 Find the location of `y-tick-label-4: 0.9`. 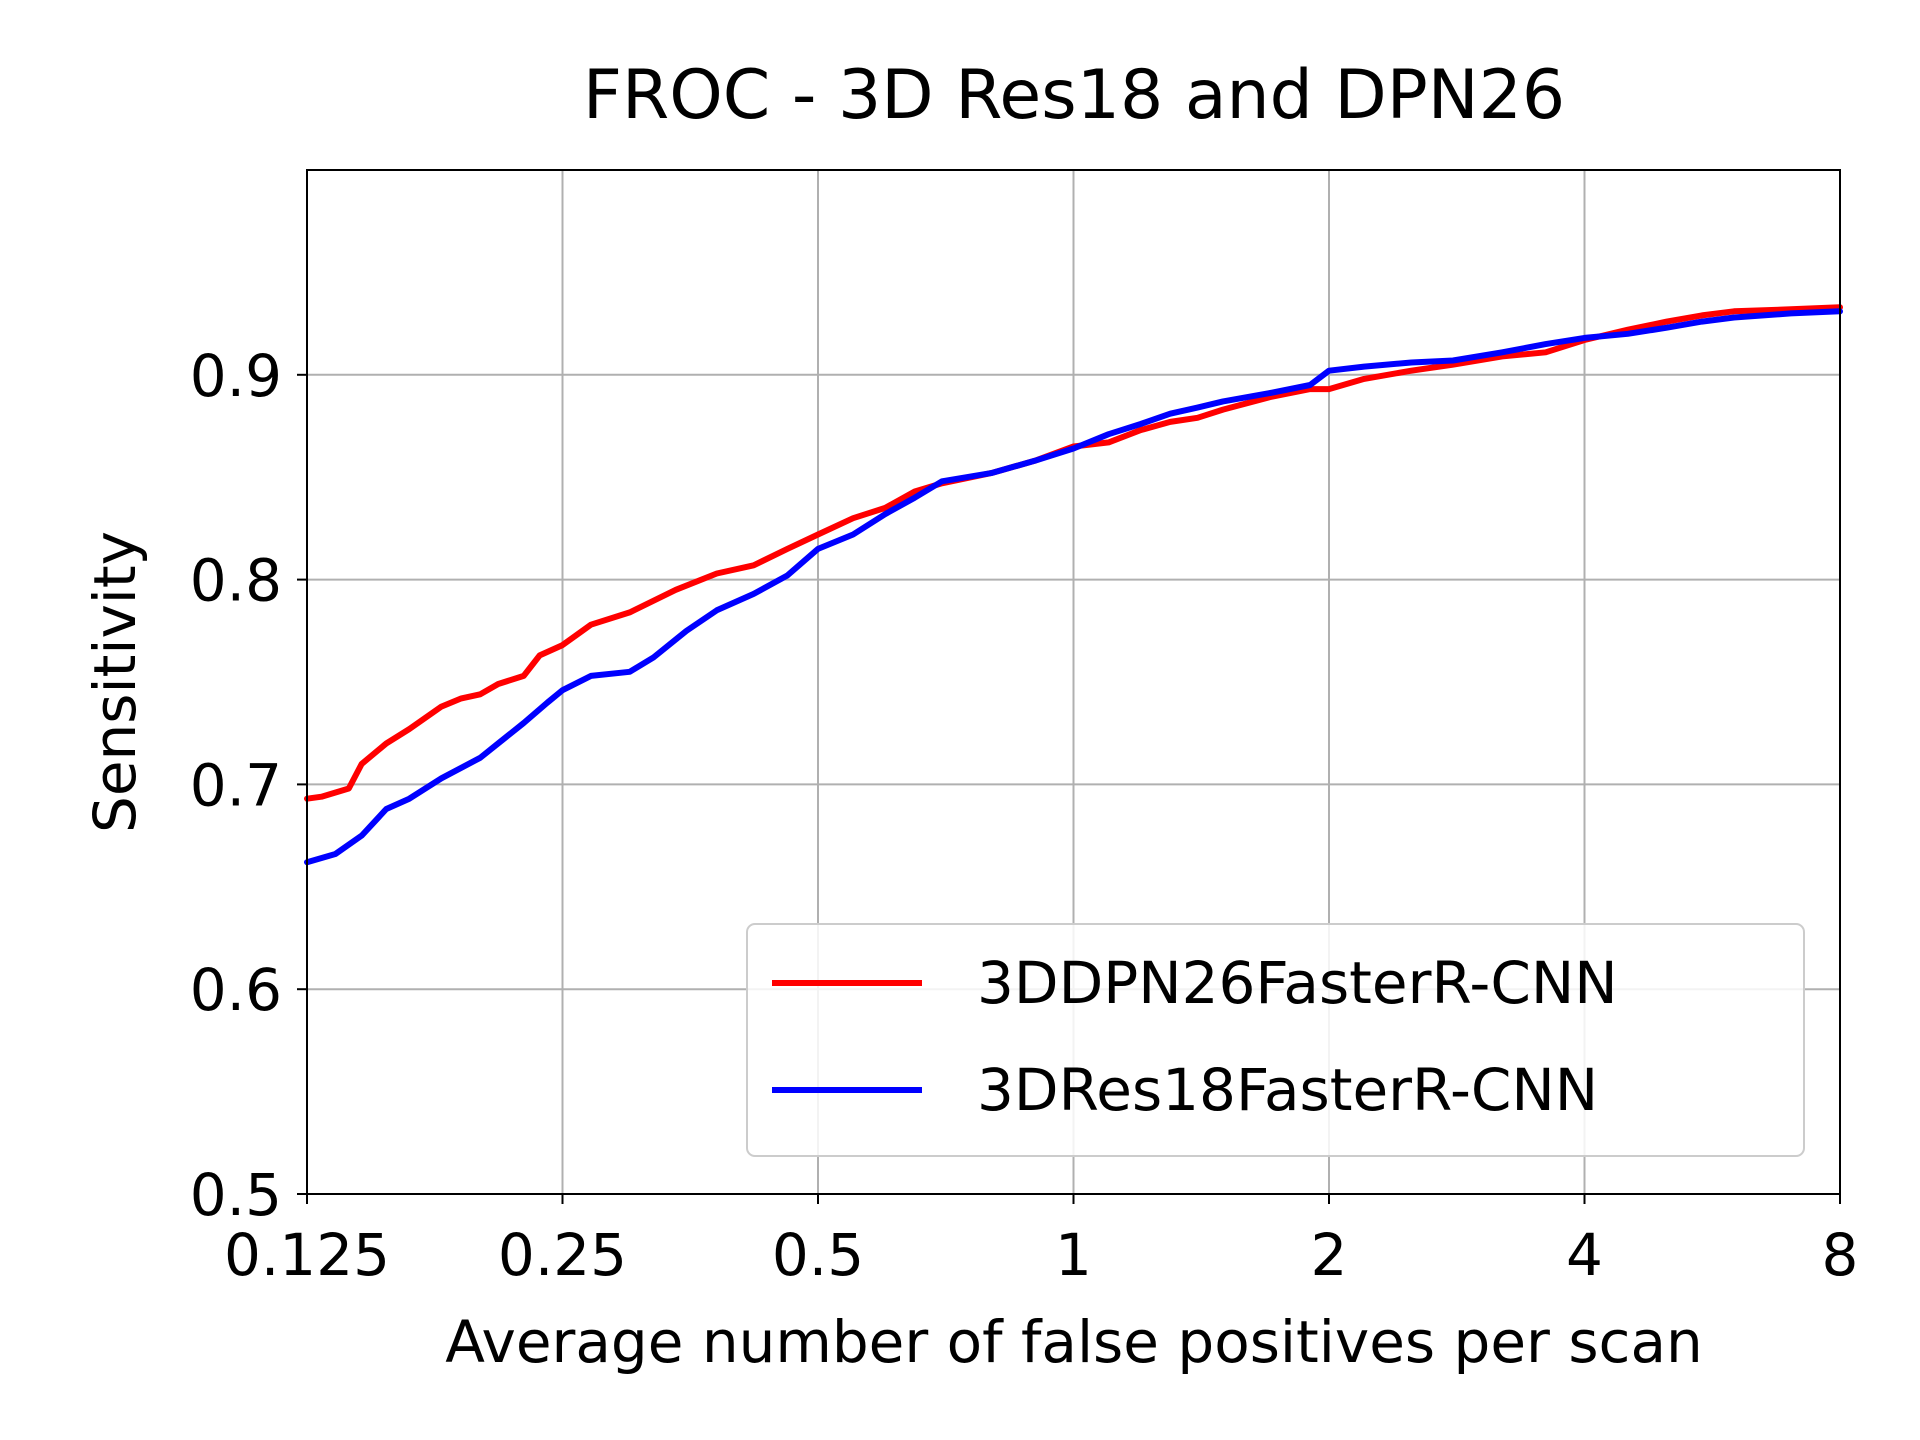

y-tick-label-4: 0.9 is located at coordinates (236, 376).